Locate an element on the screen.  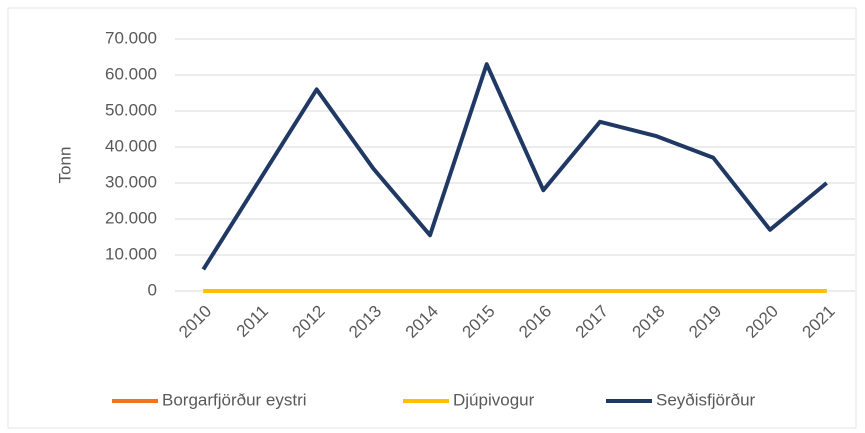
legend-label: Borgarfjörður eystri is located at coordinates (234, 399).